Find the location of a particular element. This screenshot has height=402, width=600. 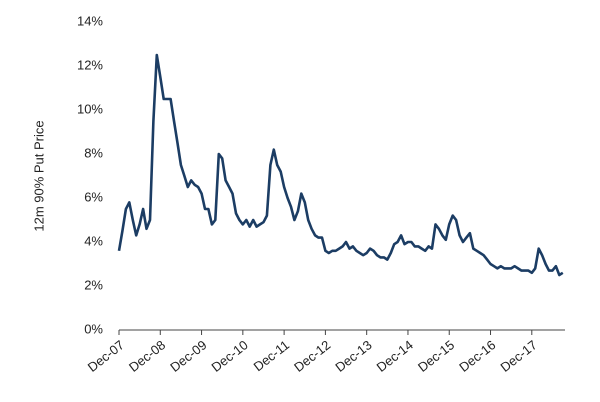

x-tick-label: Dec-11 is located at coordinates (272, 355).